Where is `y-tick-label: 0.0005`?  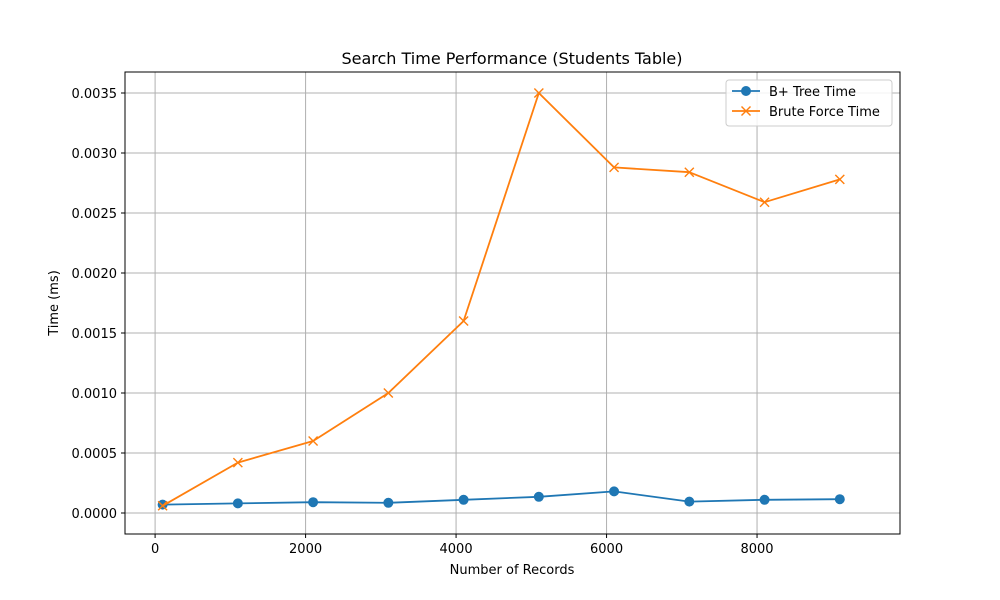
y-tick-label: 0.0005 is located at coordinates (95, 454).